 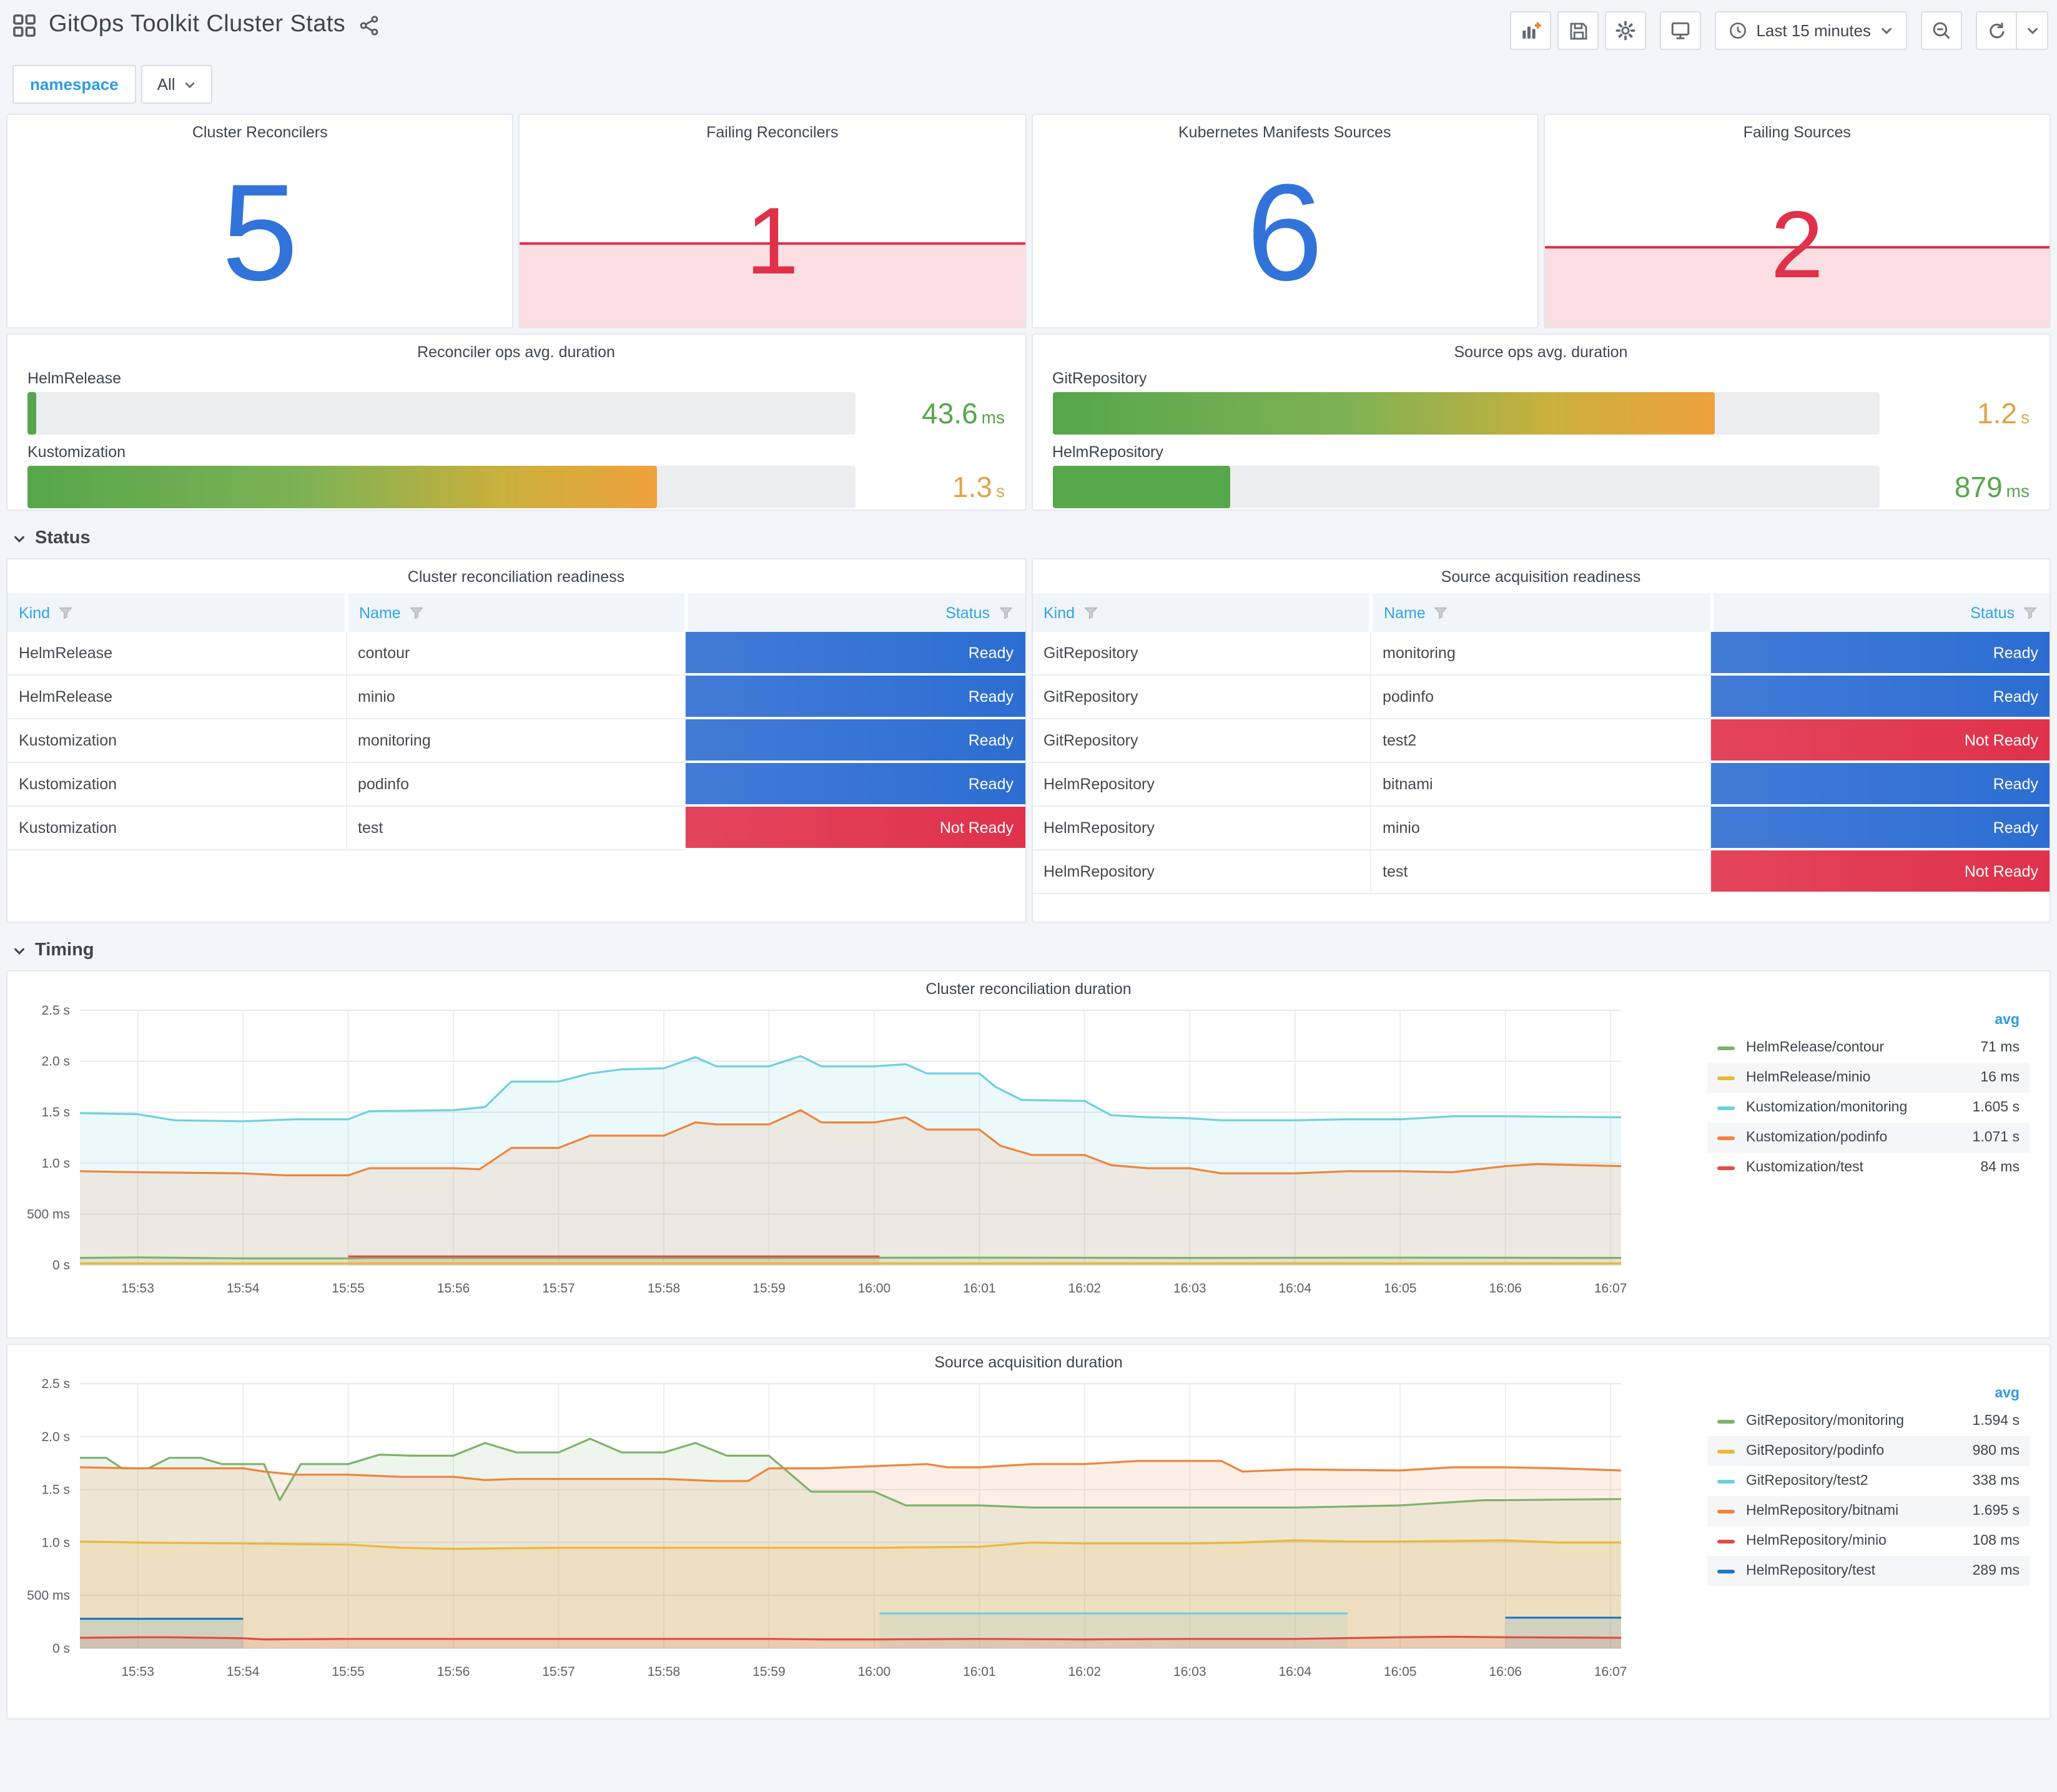 I want to click on bargauge-panel-title: Source ops avg. duration, so click(x=1541, y=352).